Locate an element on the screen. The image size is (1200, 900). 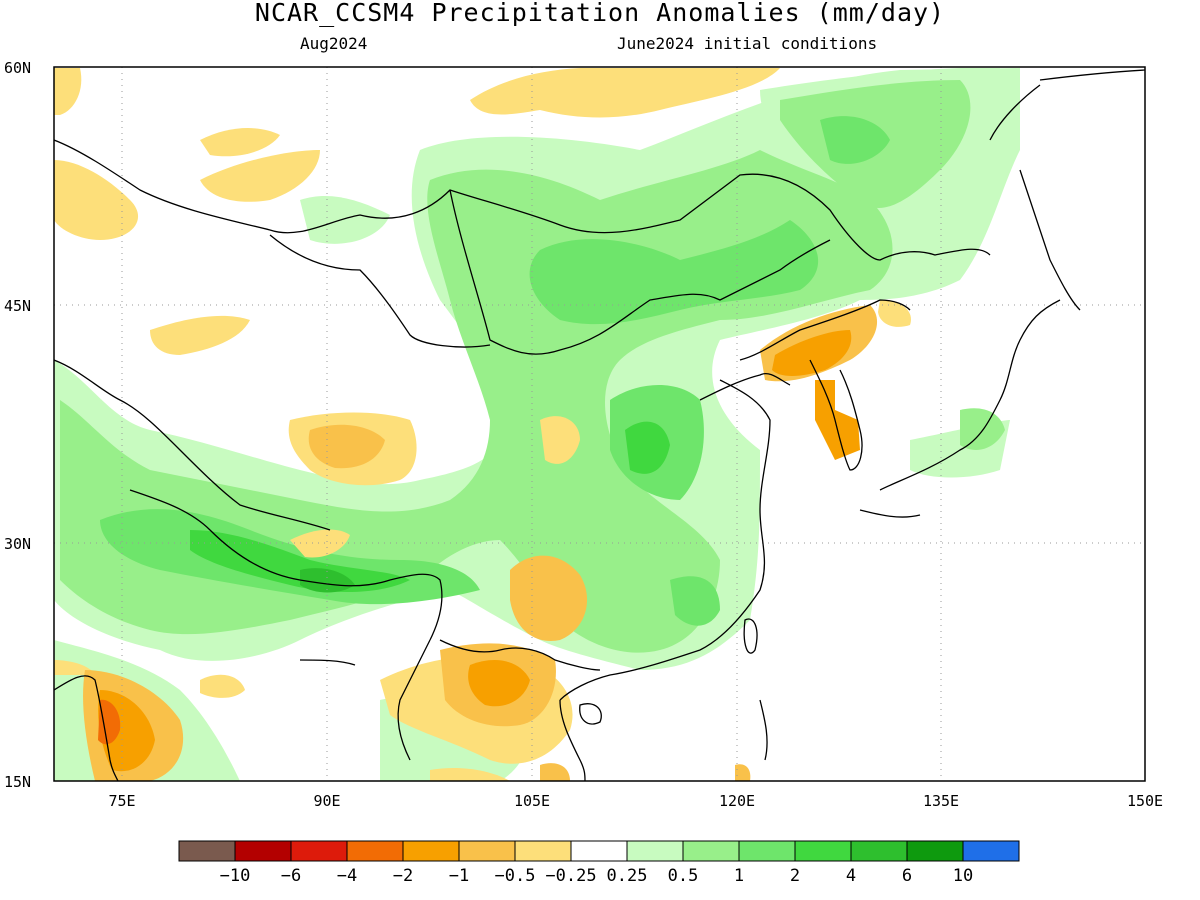
colorbar-label: −10 is located at coordinates (235, 876).